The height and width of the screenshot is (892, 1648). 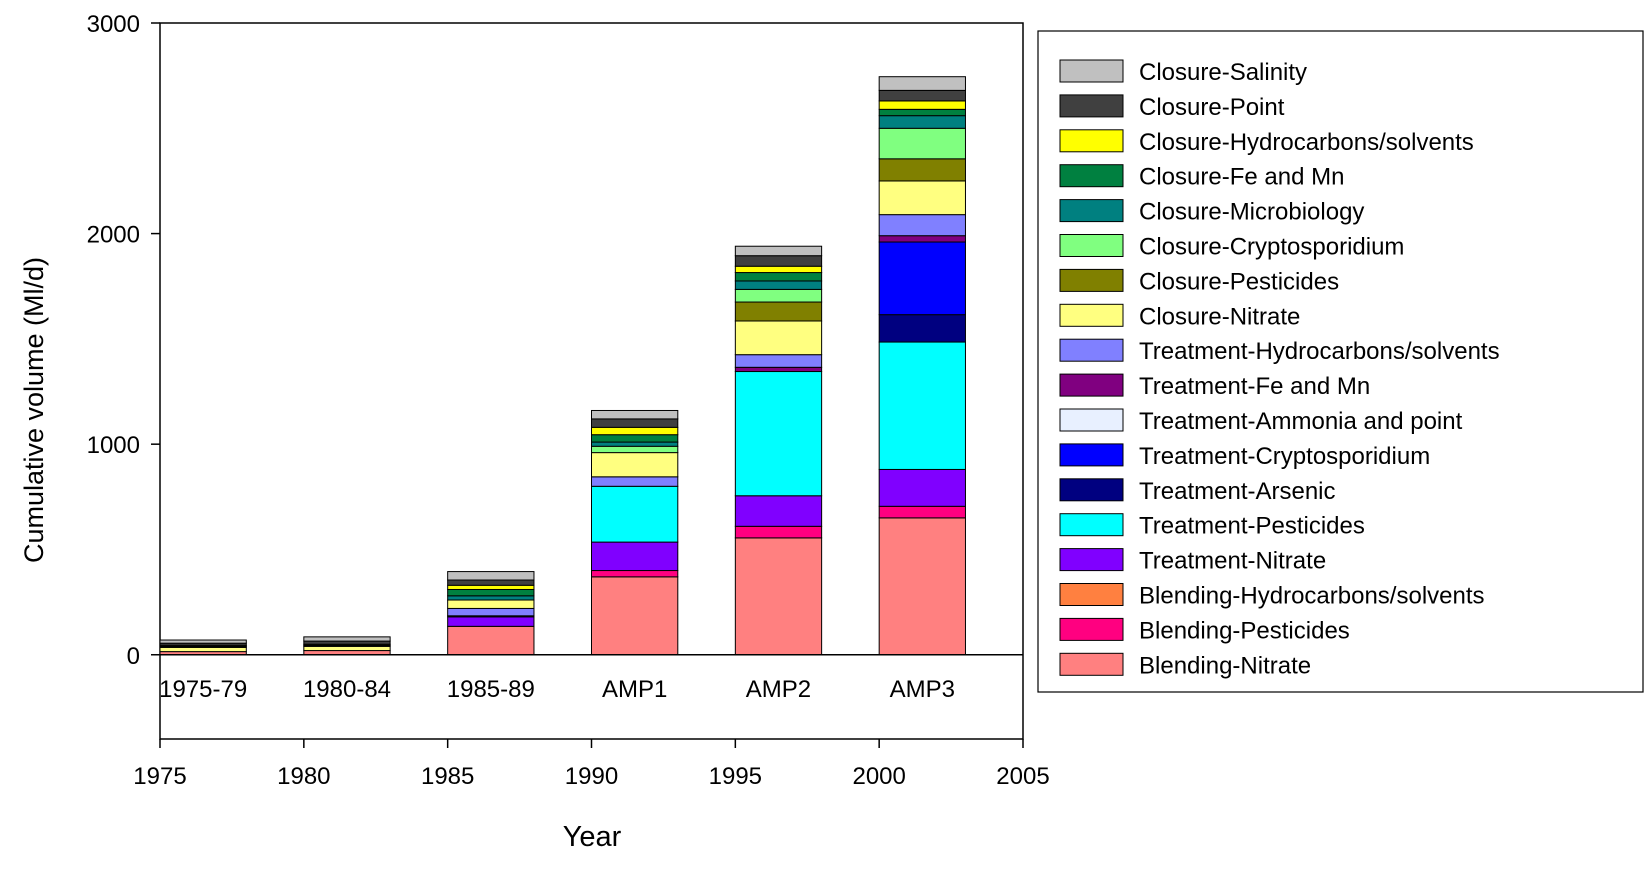 What do you see at coordinates (303, 776) in the screenshot?
I see `x-tick-label: 1980` at bounding box center [303, 776].